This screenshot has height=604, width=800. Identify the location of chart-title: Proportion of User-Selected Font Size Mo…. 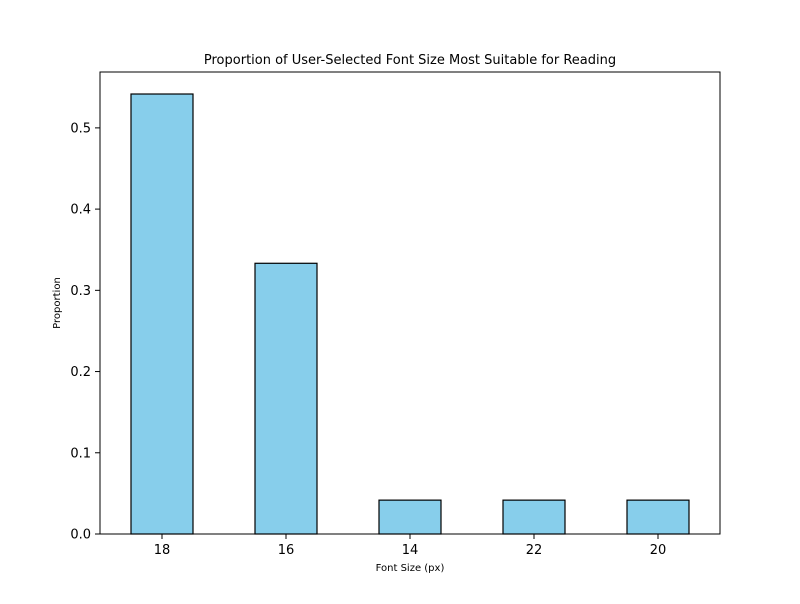
(410, 60).